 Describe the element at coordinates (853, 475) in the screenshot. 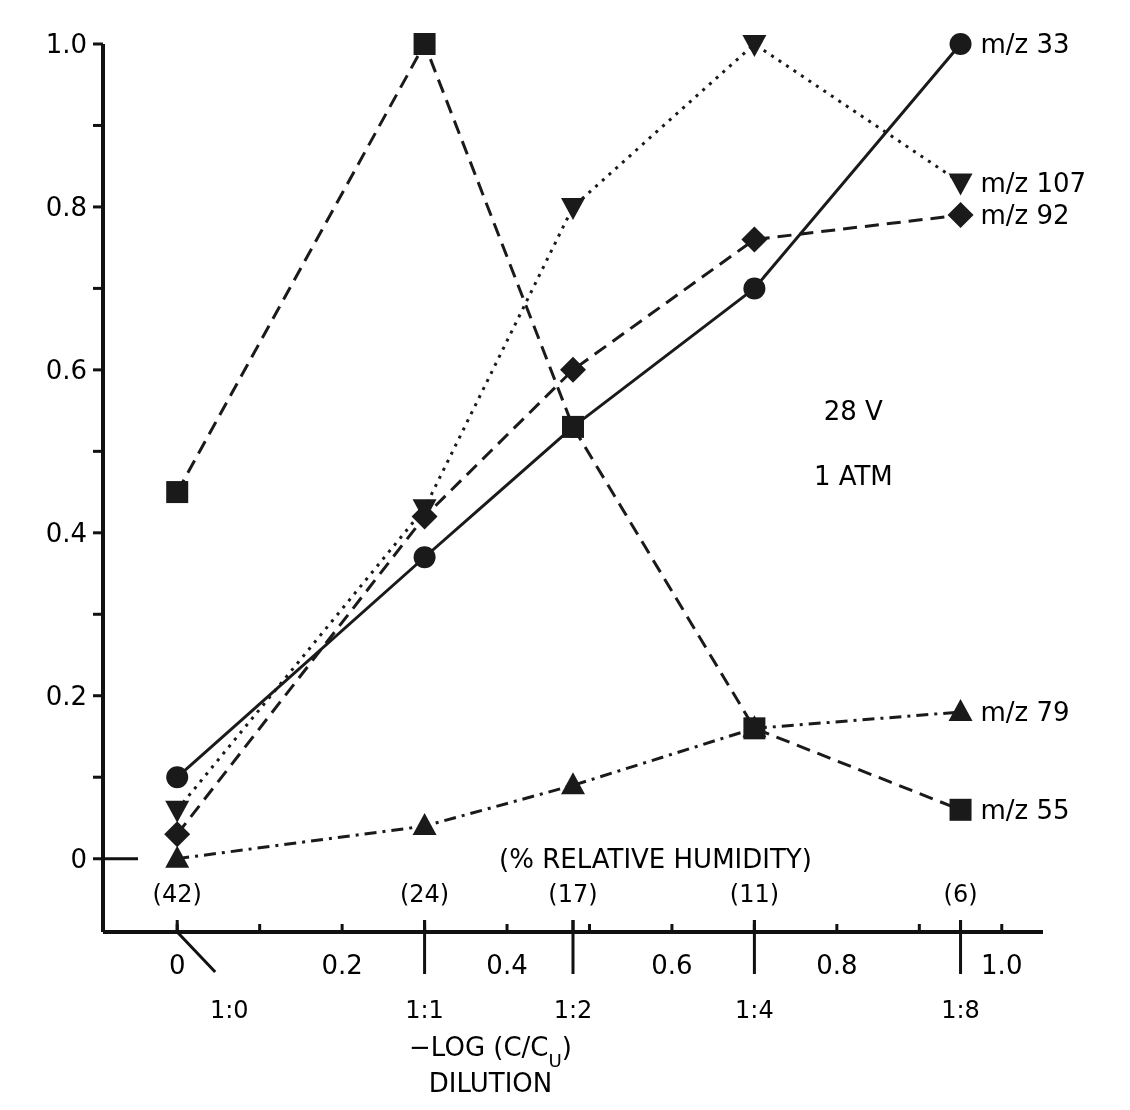

I see `annotation: 1 ATM` at that location.